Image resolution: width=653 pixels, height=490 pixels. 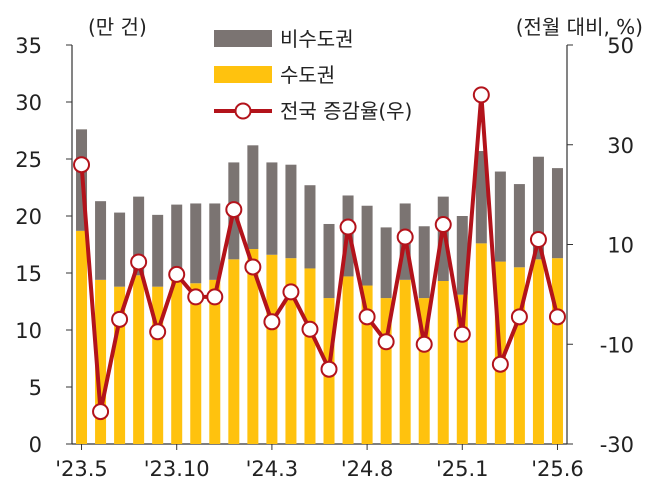 I want to click on left-tick-label: 20, so click(x=28, y=217).